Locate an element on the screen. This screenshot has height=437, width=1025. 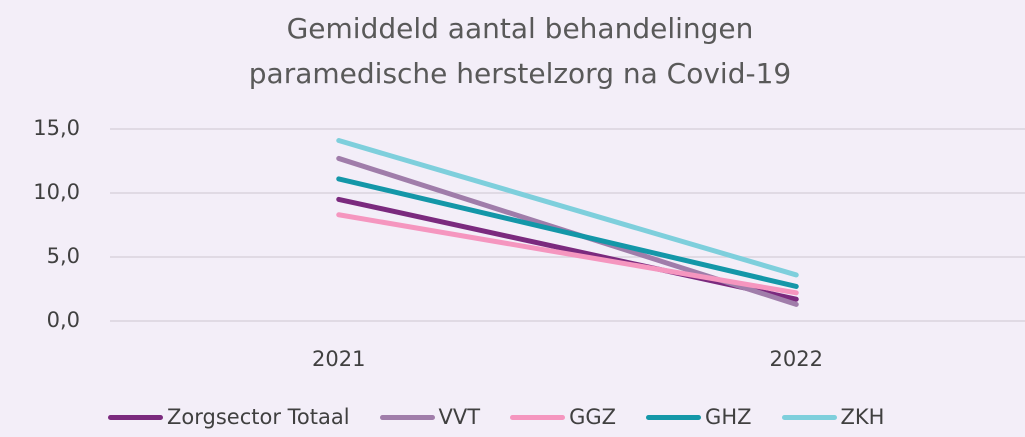
legend-item: Zorgsector Totaal is located at coordinates (229, 417).